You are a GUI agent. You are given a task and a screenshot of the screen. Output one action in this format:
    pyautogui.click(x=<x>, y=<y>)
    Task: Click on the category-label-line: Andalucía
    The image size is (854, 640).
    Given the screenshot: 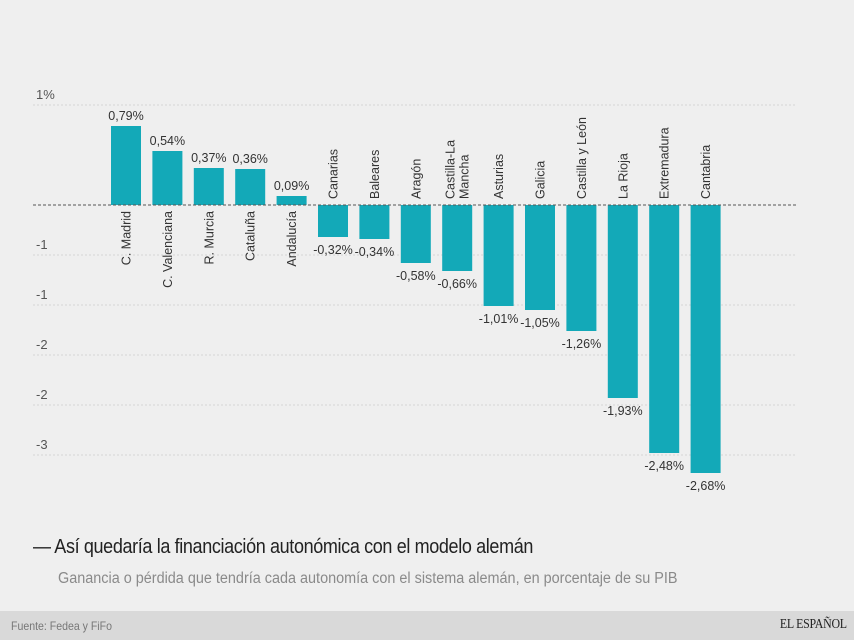 What is the action you would take?
    pyautogui.click(x=292, y=239)
    